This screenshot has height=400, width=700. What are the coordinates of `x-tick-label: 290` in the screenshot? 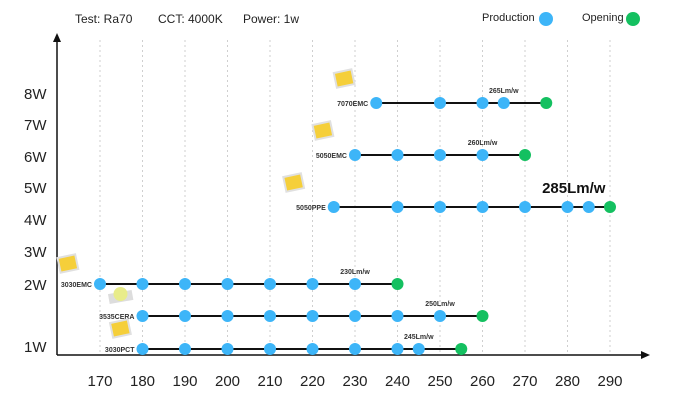 It's located at (609, 381).